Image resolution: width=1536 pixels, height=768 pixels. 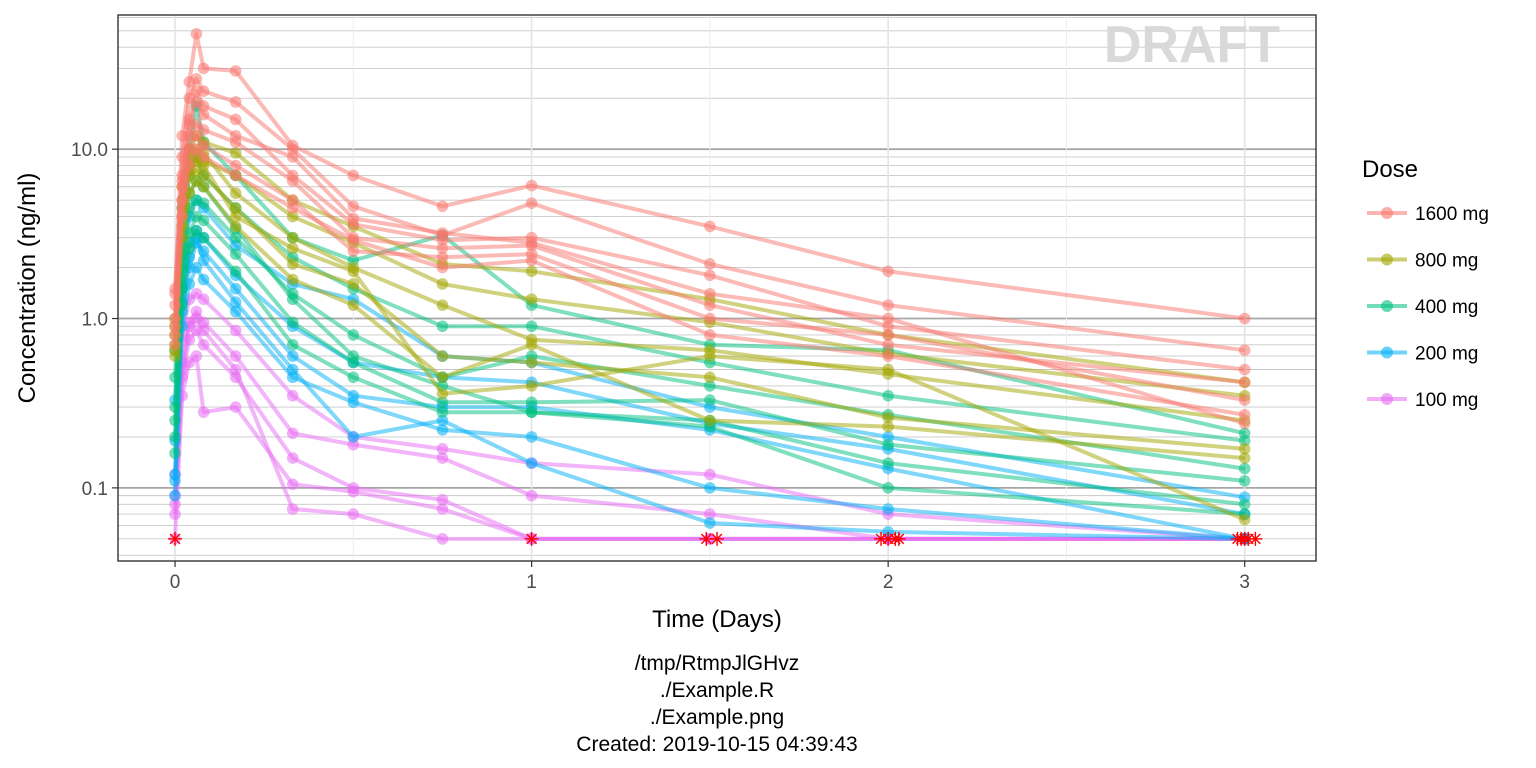 What do you see at coordinates (716, 744) in the screenshot?
I see `caption-line-created: Created: 2019-10-15 04:39:43` at bounding box center [716, 744].